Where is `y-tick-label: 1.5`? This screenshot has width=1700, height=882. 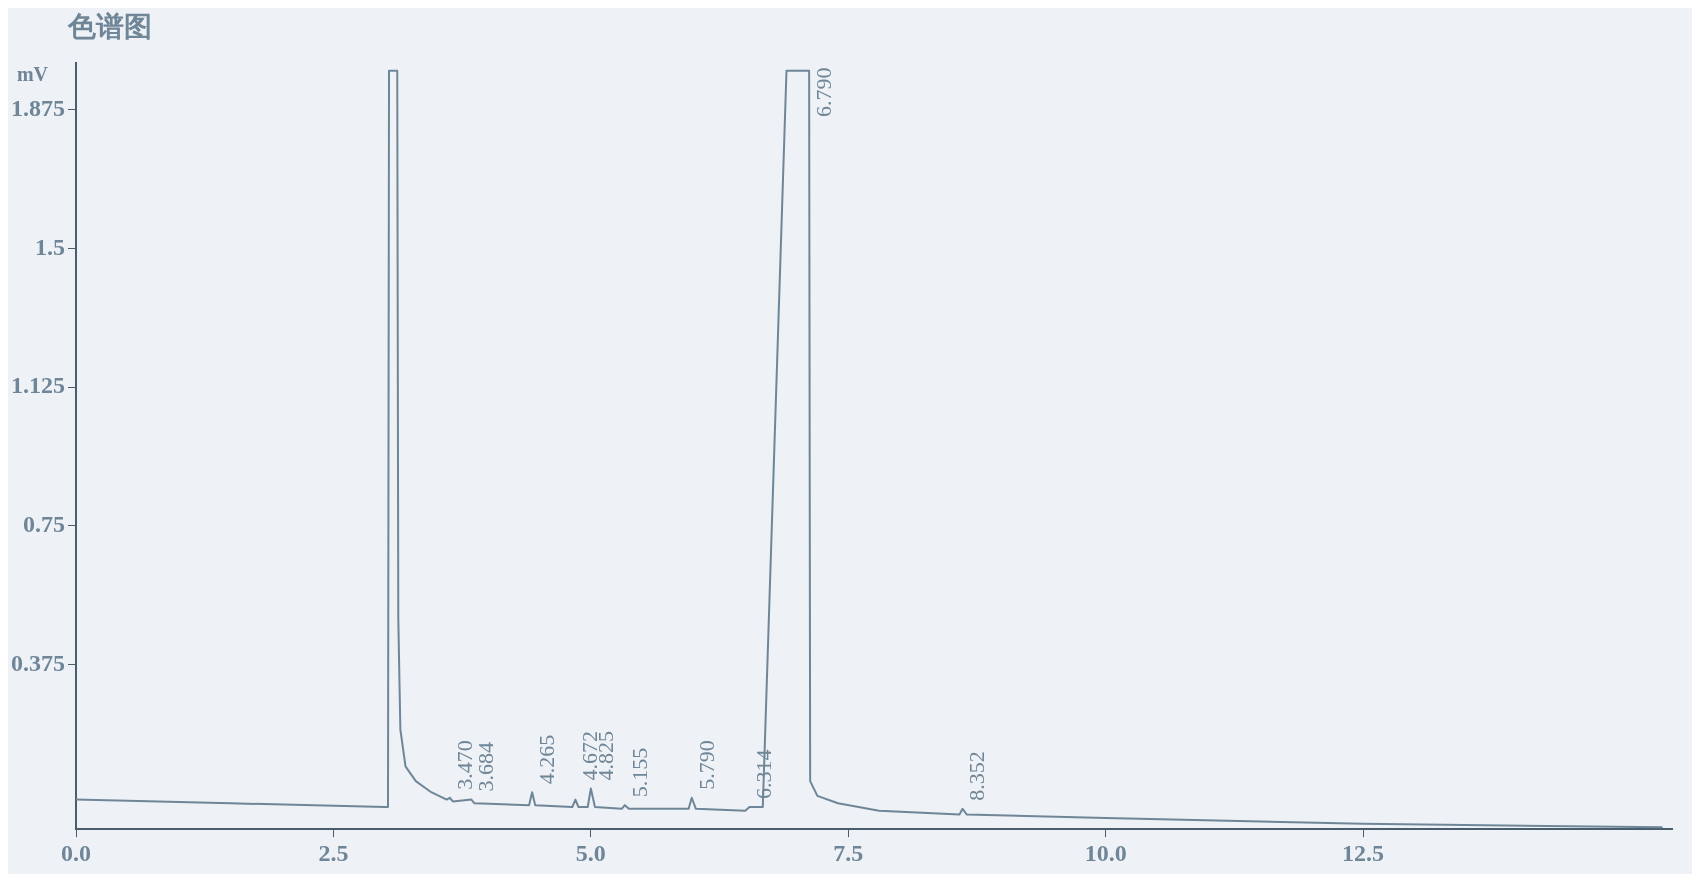
y-tick-label: 1.5 is located at coordinates (50, 246).